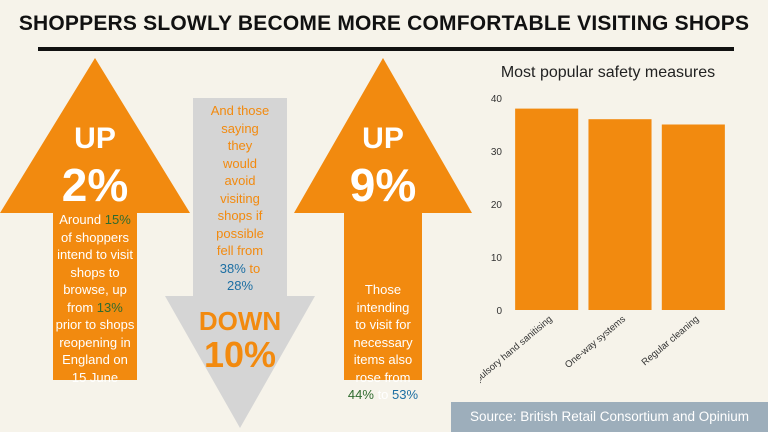 This screenshot has width=768, height=432. What do you see at coordinates (232, 268) in the screenshot?
I see `highlight-figure: 38%` at bounding box center [232, 268].